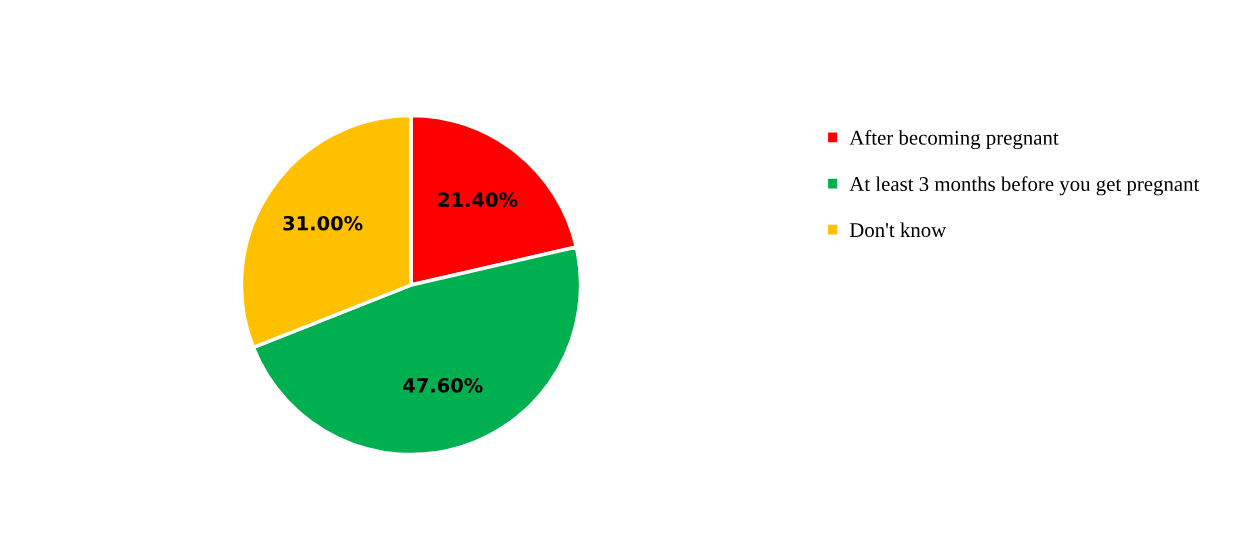  Describe the element at coordinates (954, 139) in the screenshot. I see `legend-label: After becoming pregnant` at that location.